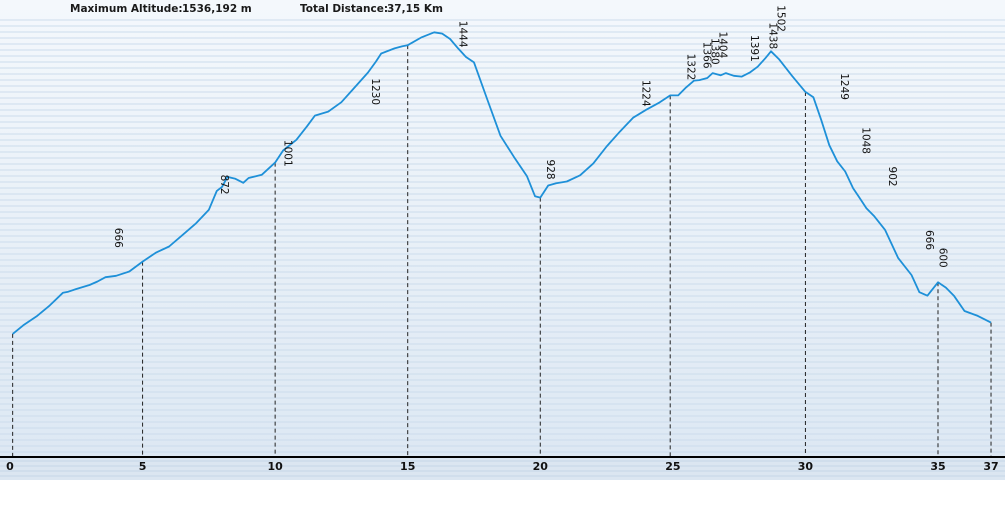  What do you see at coordinates (690, 67) in the screenshot?
I see `elevation-point-label: 1322` at bounding box center [690, 67].